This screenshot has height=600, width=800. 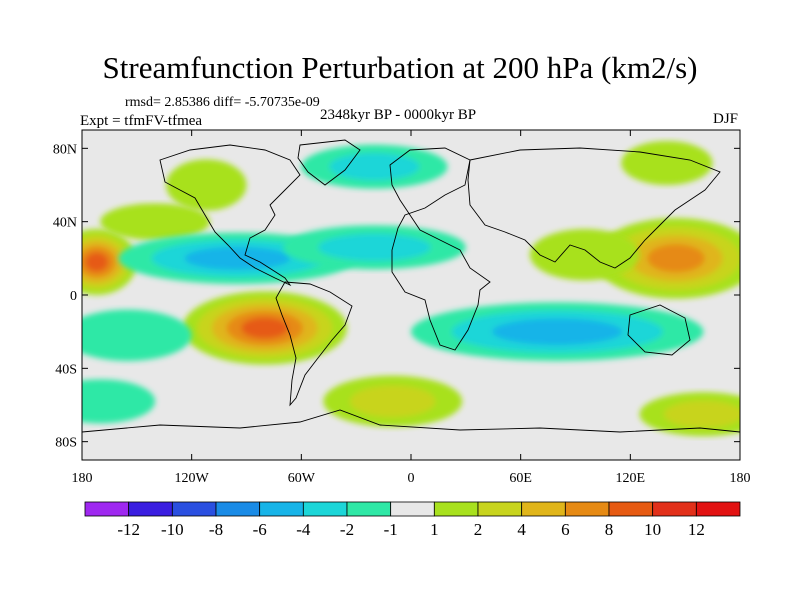 What do you see at coordinates (521, 529) in the screenshot?
I see `colorbar-label: 4` at bounding box center [521, 529].